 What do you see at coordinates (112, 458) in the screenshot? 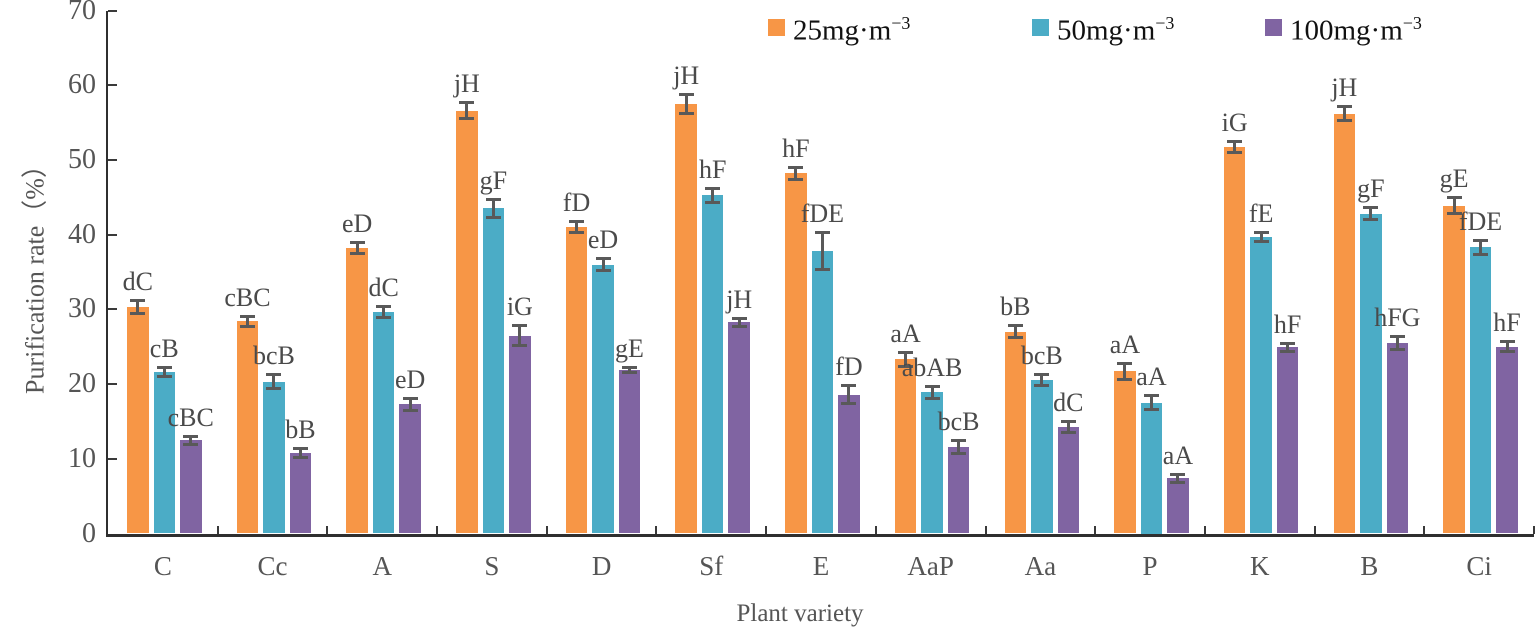
I see `y-tick` at bounding box center [112, 458].